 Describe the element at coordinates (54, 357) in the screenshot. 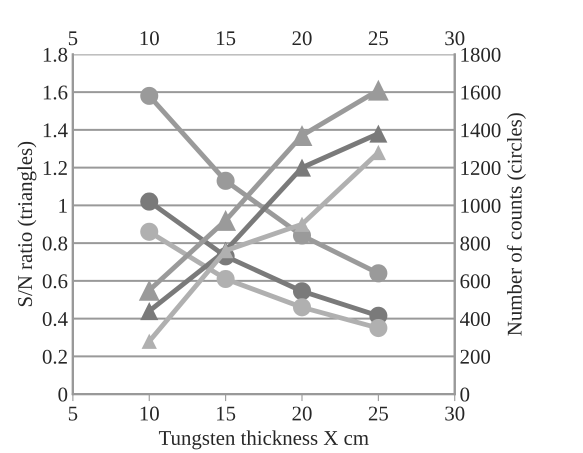

I see `y-tick-label: 0.2` at that location.